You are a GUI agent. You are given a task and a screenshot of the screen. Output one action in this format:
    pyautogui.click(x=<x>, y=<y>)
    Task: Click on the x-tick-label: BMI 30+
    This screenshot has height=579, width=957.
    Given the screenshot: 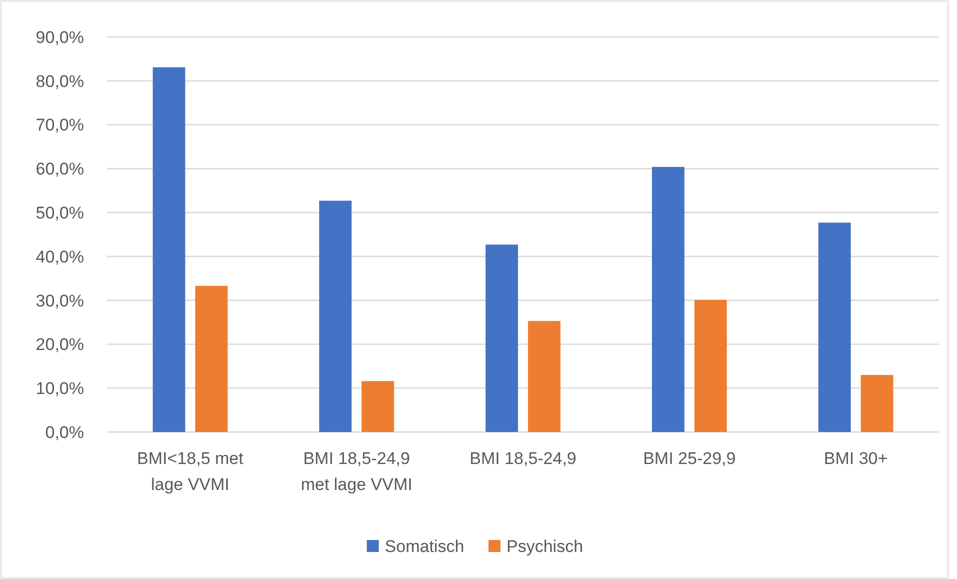 What is the action you would take?
    pyautogui.click(x=856, y=458)
    